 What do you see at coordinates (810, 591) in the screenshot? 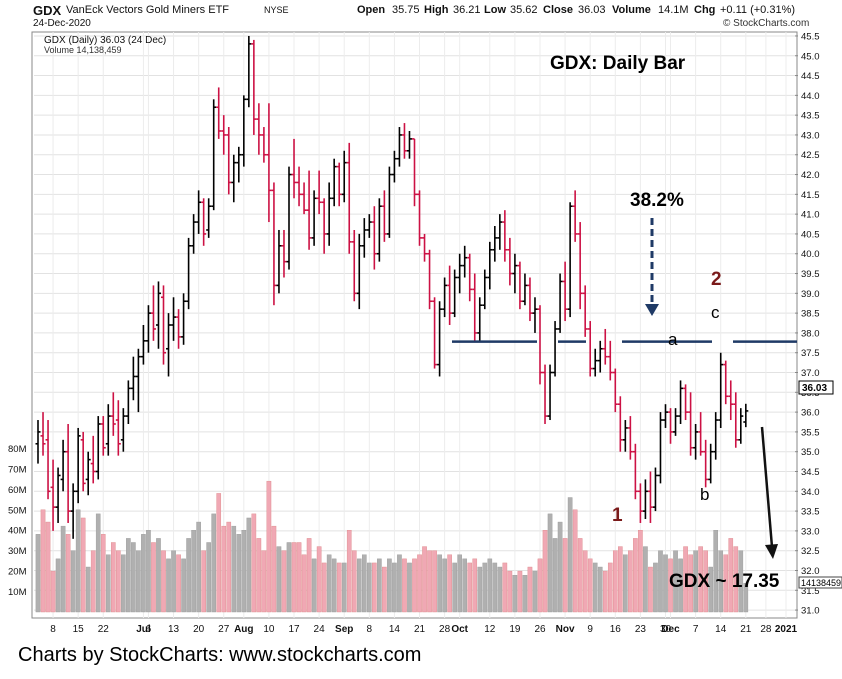
I see `price-tick-label: 31.5` at bounding box center [810, 591].